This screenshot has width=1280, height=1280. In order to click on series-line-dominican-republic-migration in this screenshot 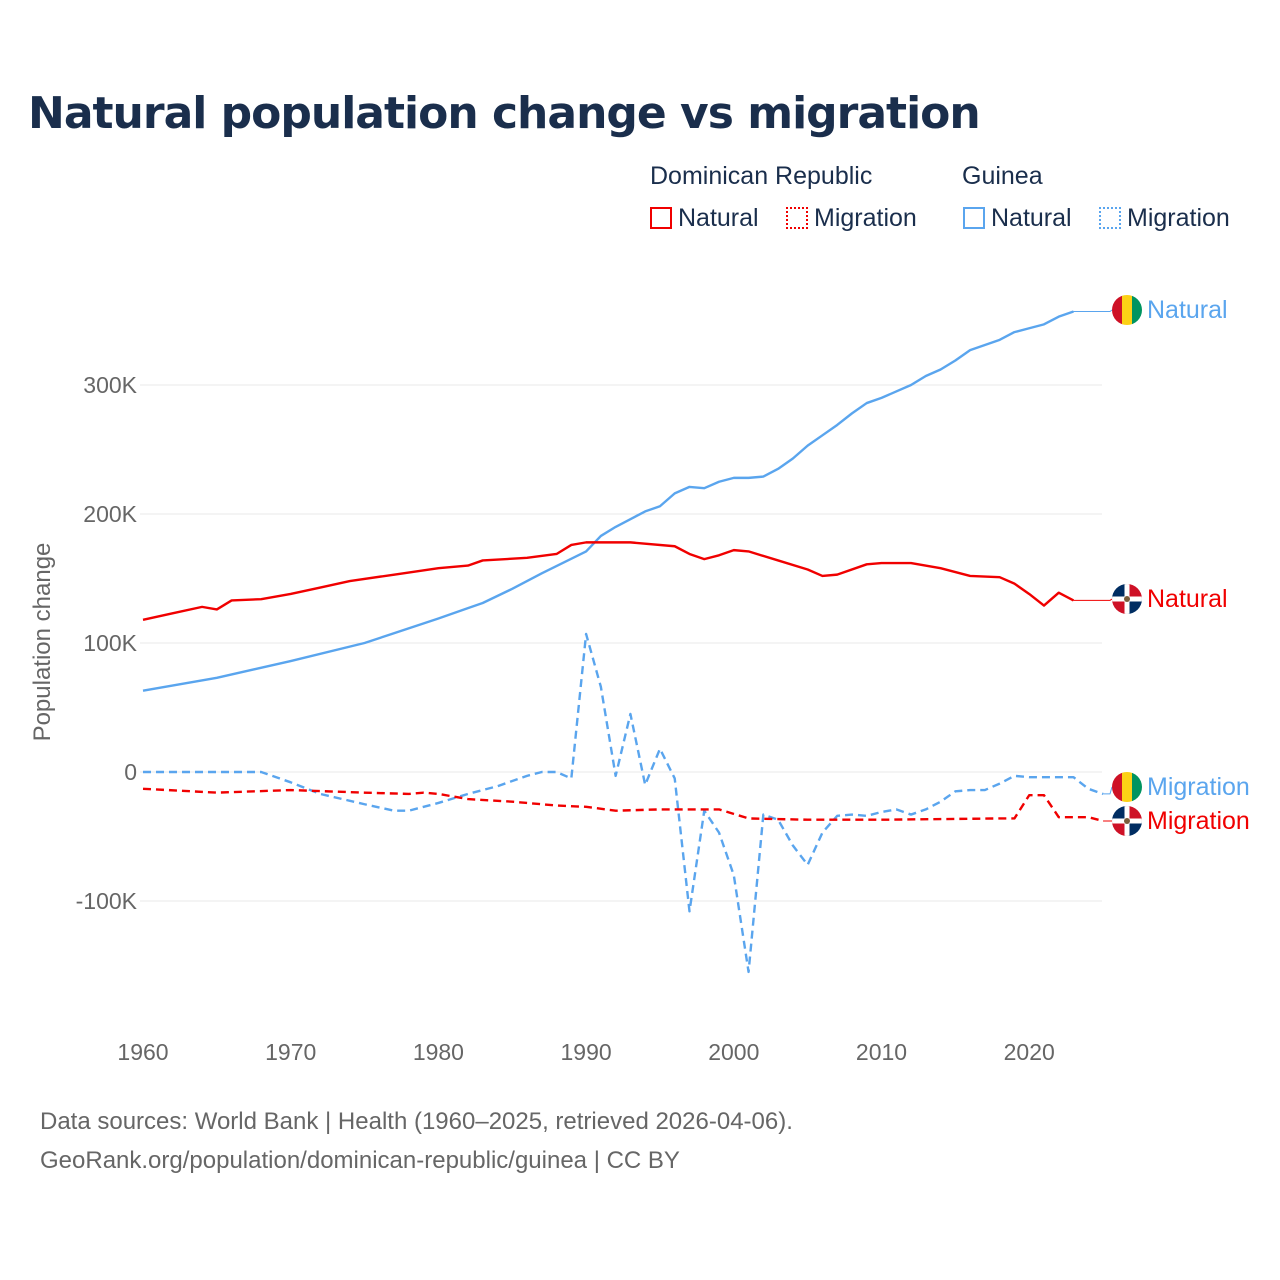, I will do `click(623, 805)`.